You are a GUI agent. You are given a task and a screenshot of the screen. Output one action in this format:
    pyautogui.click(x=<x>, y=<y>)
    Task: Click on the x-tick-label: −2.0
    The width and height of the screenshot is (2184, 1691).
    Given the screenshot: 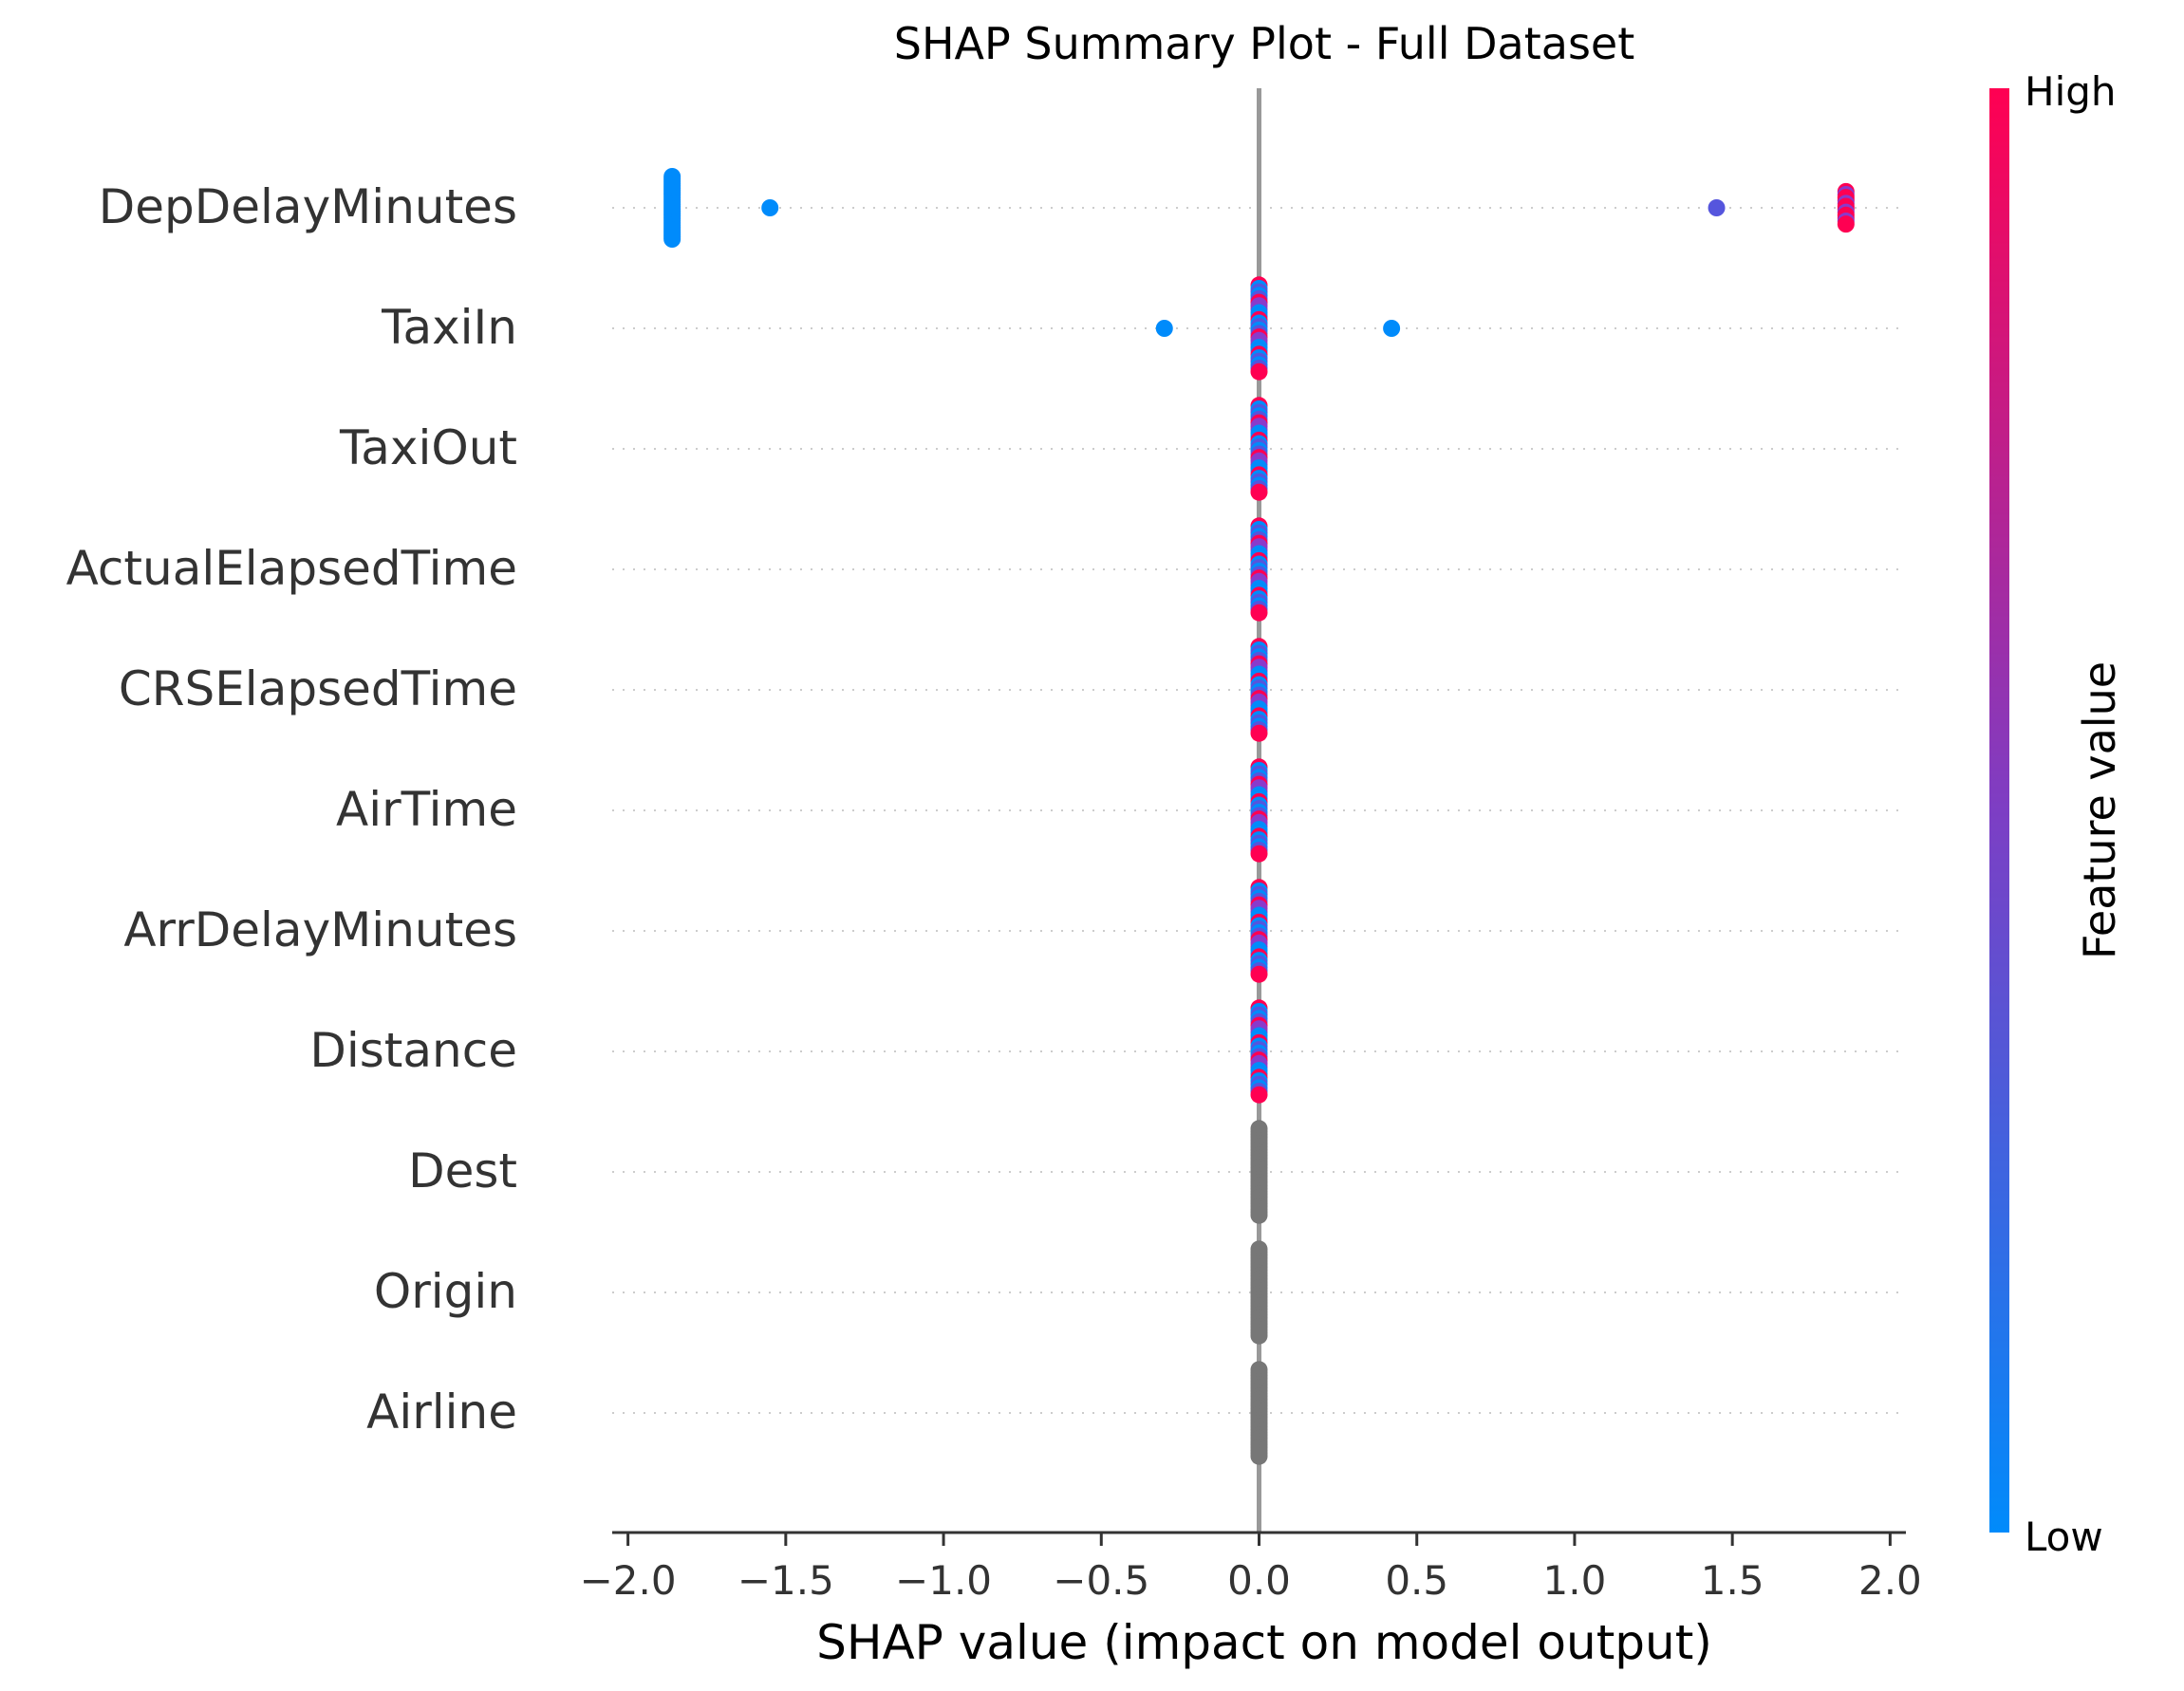 What is the action you would take?
    pyautogui.click(x=628, y=1580)
    